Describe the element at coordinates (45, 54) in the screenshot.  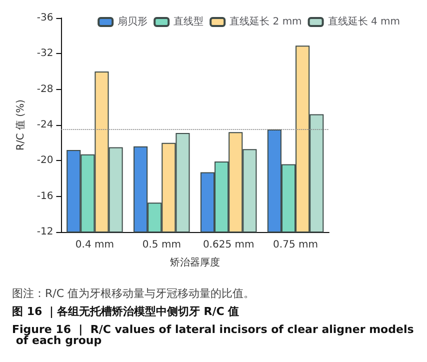
I see `y-tick-label: -32` at that location.